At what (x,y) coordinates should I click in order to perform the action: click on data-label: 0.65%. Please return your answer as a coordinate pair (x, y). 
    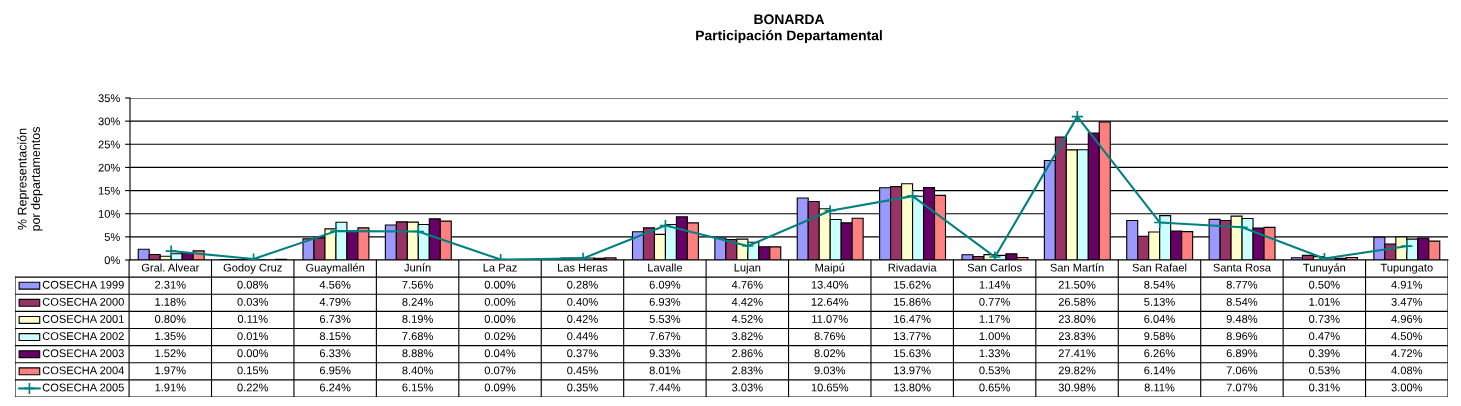
    Looking at the image, I should click on (994, 387).